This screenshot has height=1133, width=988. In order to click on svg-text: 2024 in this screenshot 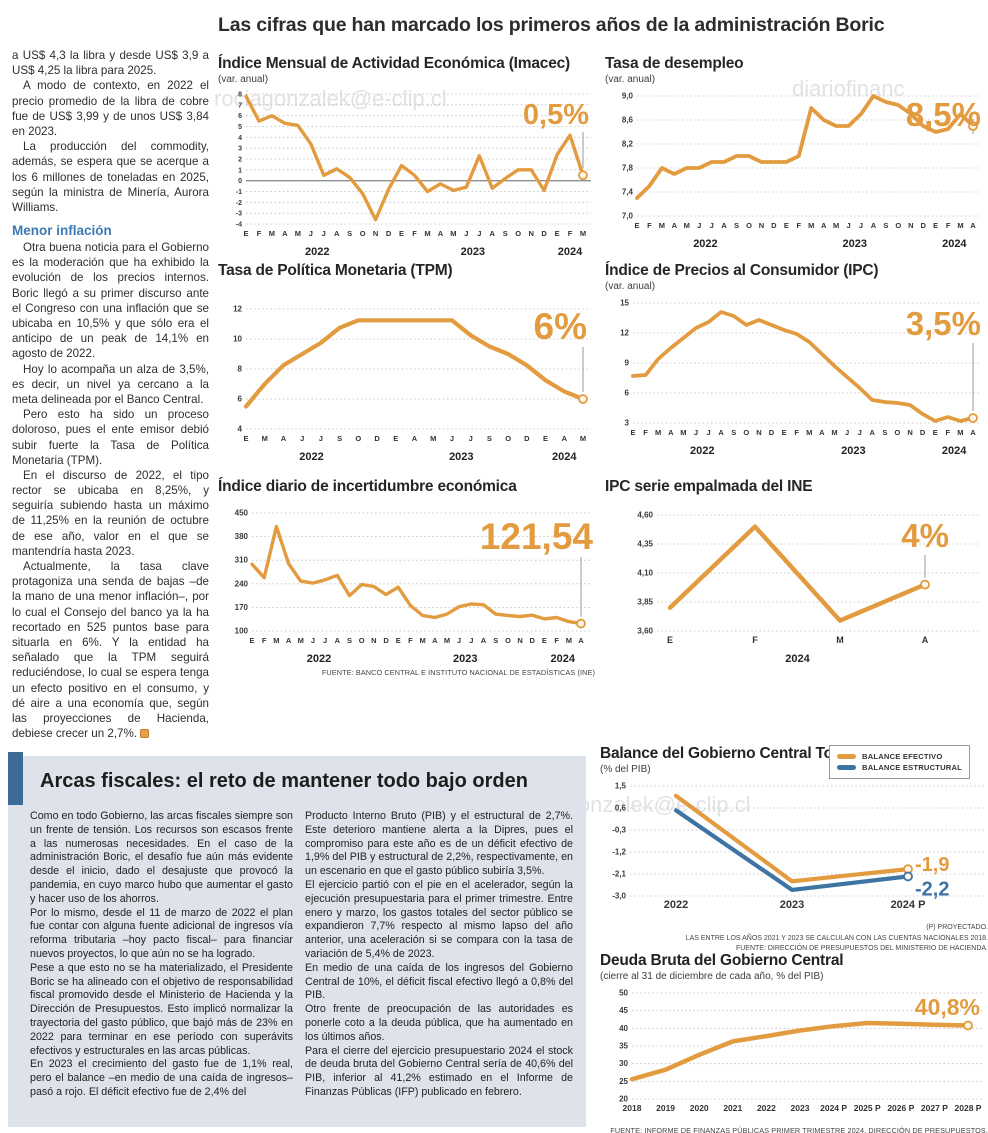, I will do `click(564, 457)`.